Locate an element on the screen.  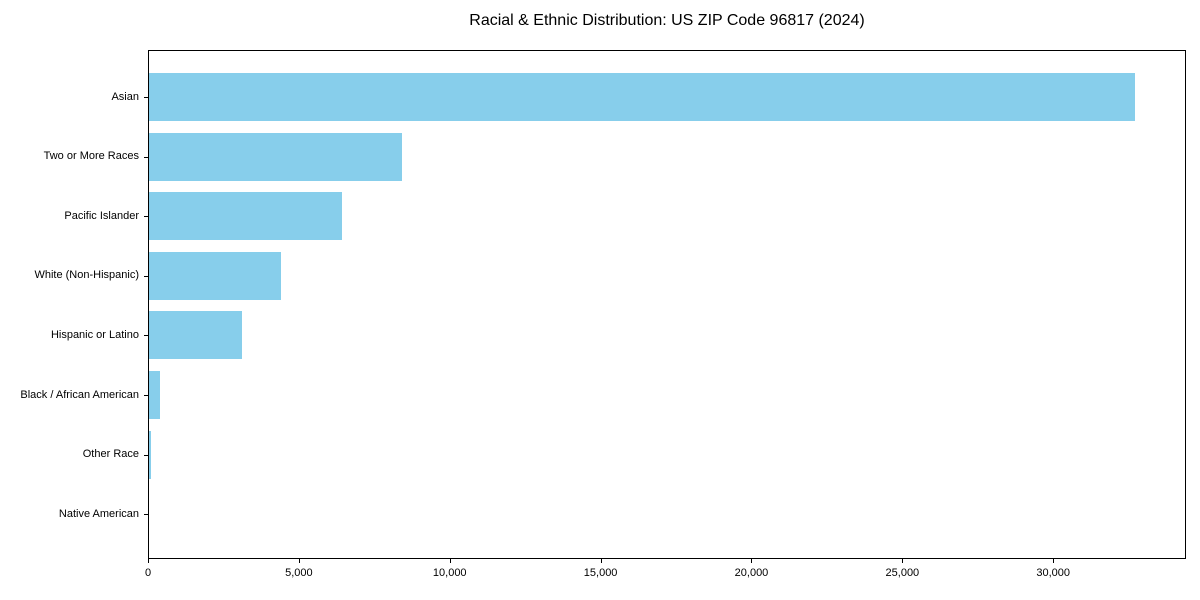
y-tick-label: Native American is located at coordinates (98, 513).